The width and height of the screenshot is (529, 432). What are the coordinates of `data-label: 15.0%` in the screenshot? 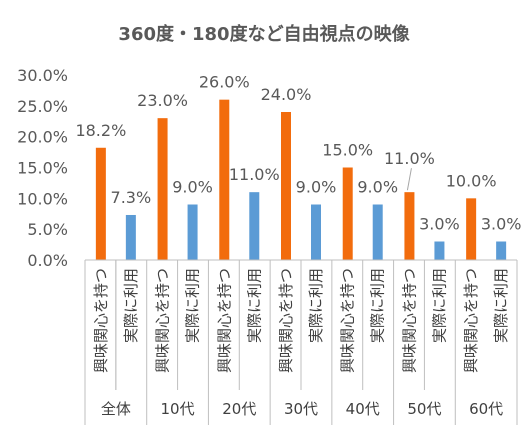 It's located at (347, 150).